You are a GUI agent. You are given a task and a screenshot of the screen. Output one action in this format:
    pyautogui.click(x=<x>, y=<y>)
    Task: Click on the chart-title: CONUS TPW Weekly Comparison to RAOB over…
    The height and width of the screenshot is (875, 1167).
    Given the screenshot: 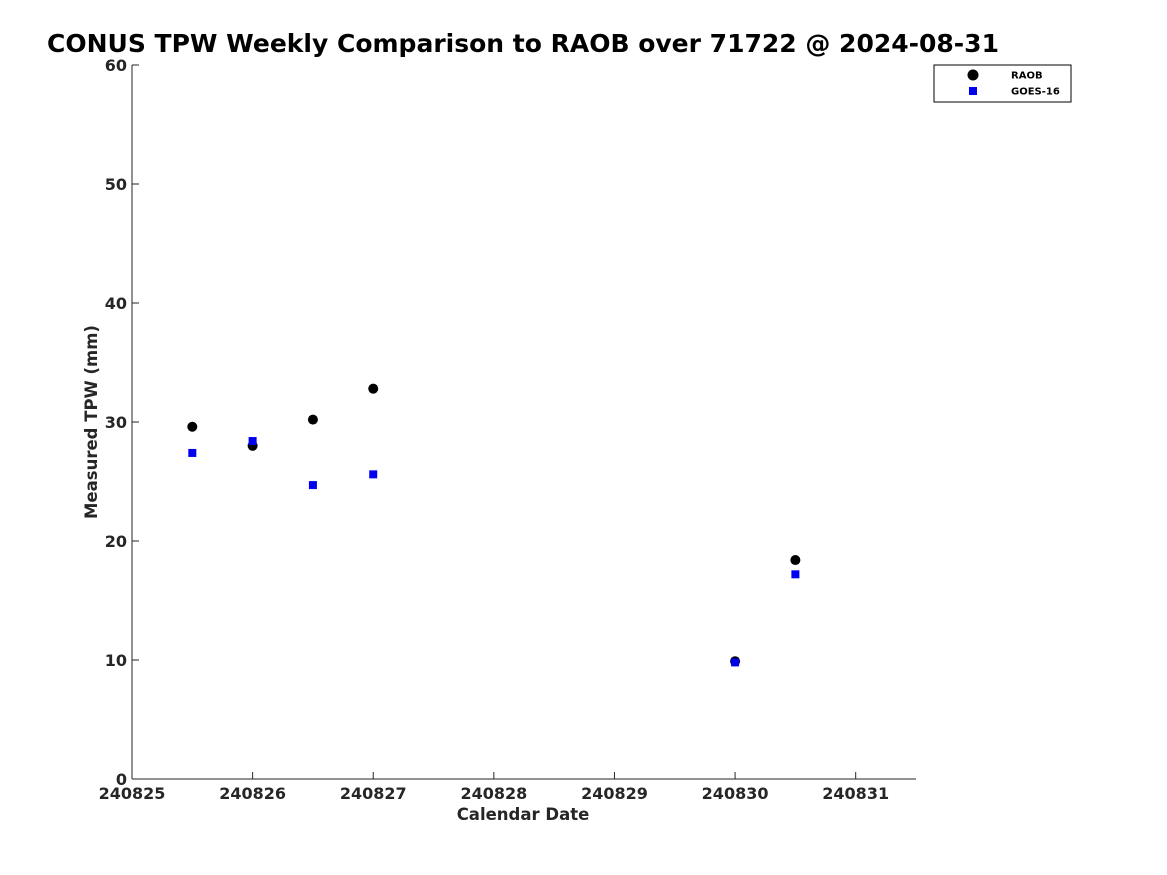 What is the action you would take?
    pyautogui.click(x=523, y=43)
    